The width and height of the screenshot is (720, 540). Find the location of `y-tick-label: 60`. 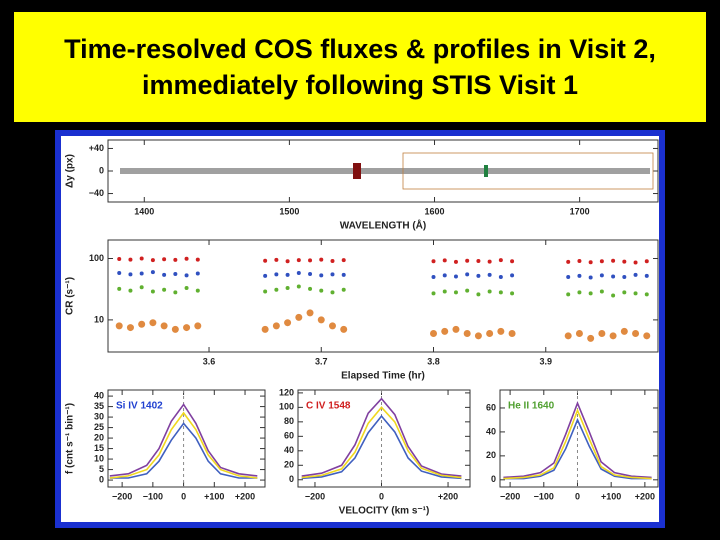

y-tick-label: 60 is located at coordinates (289, 436).